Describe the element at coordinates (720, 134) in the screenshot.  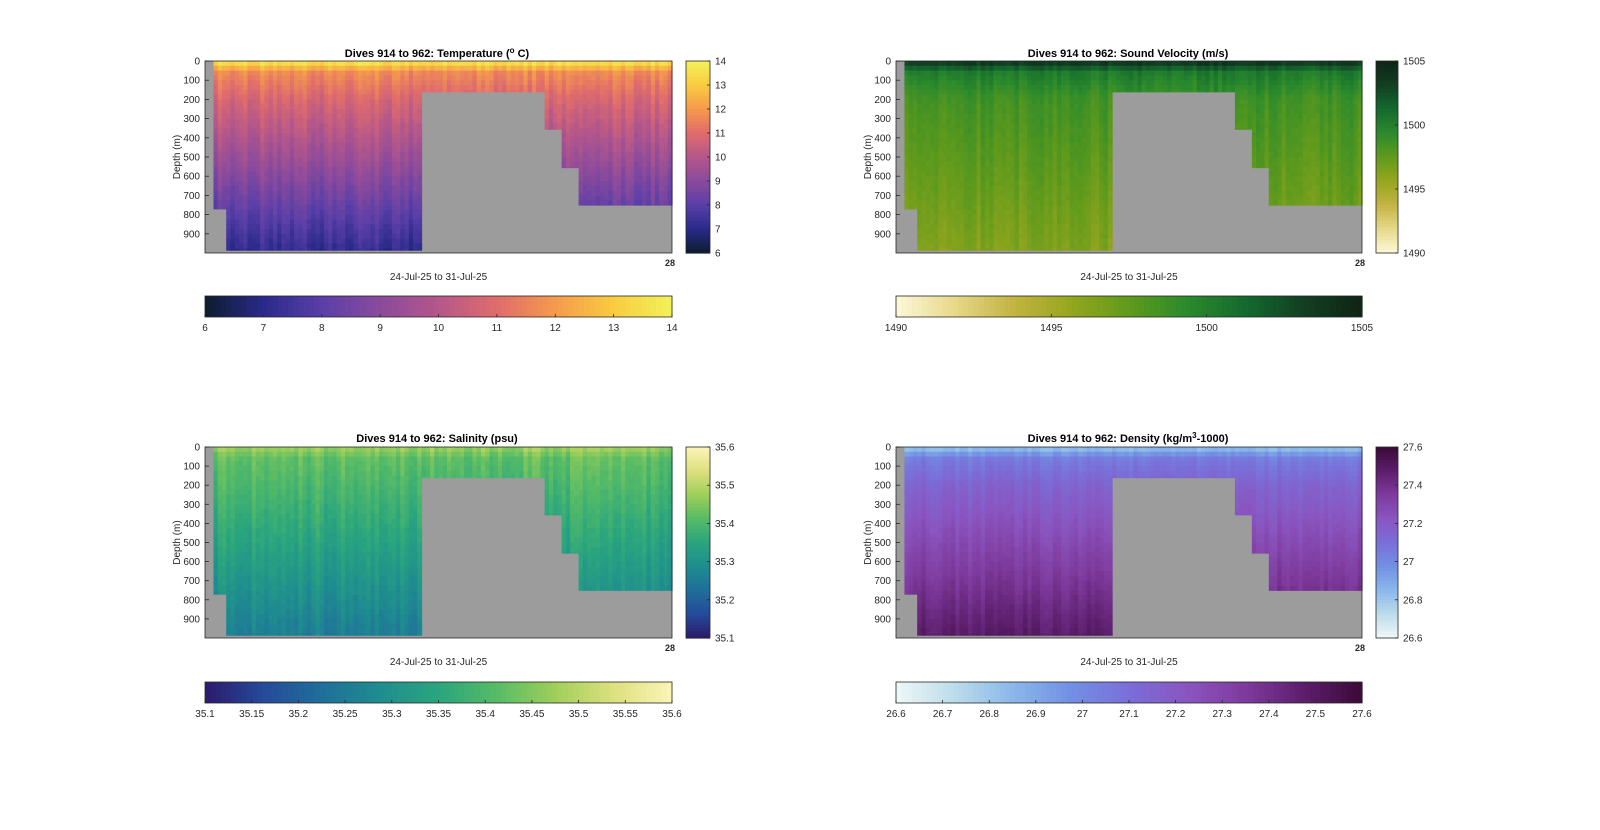
I see `colorbar-tick-label: 11` at that location.